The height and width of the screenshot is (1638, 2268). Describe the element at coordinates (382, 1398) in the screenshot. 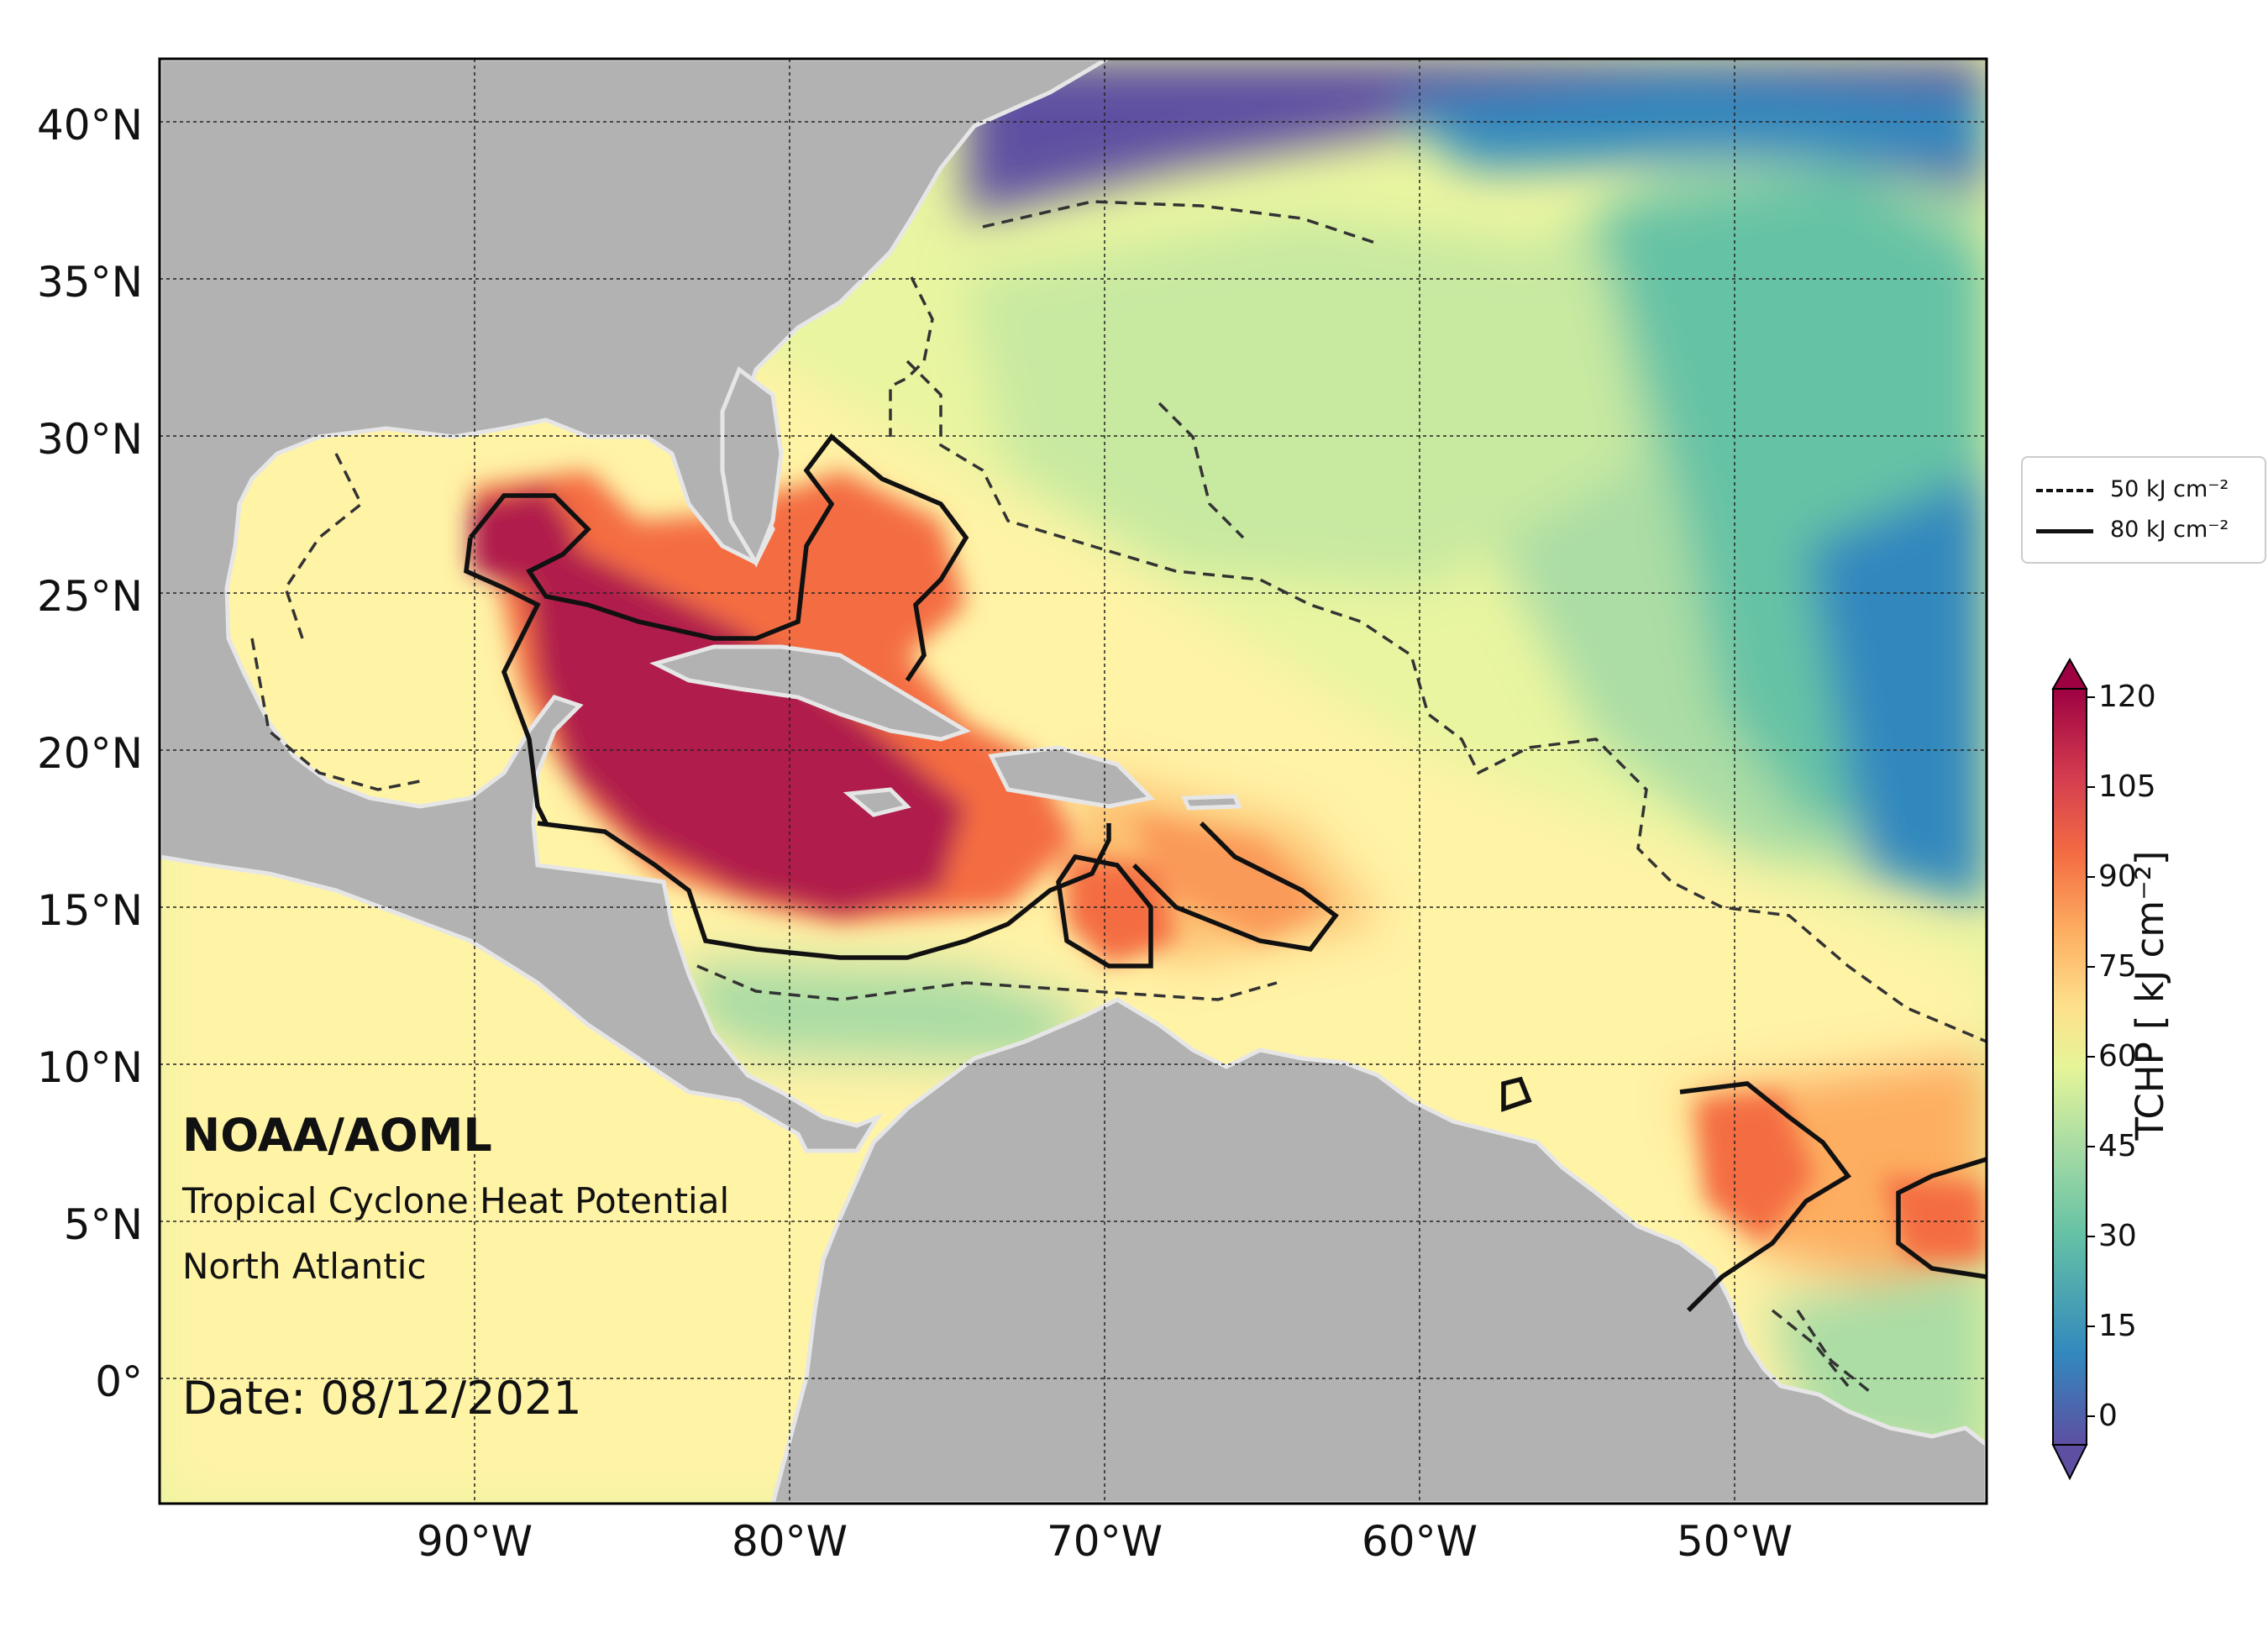

I see `date-label: Date: 08/12/2021` at that location.